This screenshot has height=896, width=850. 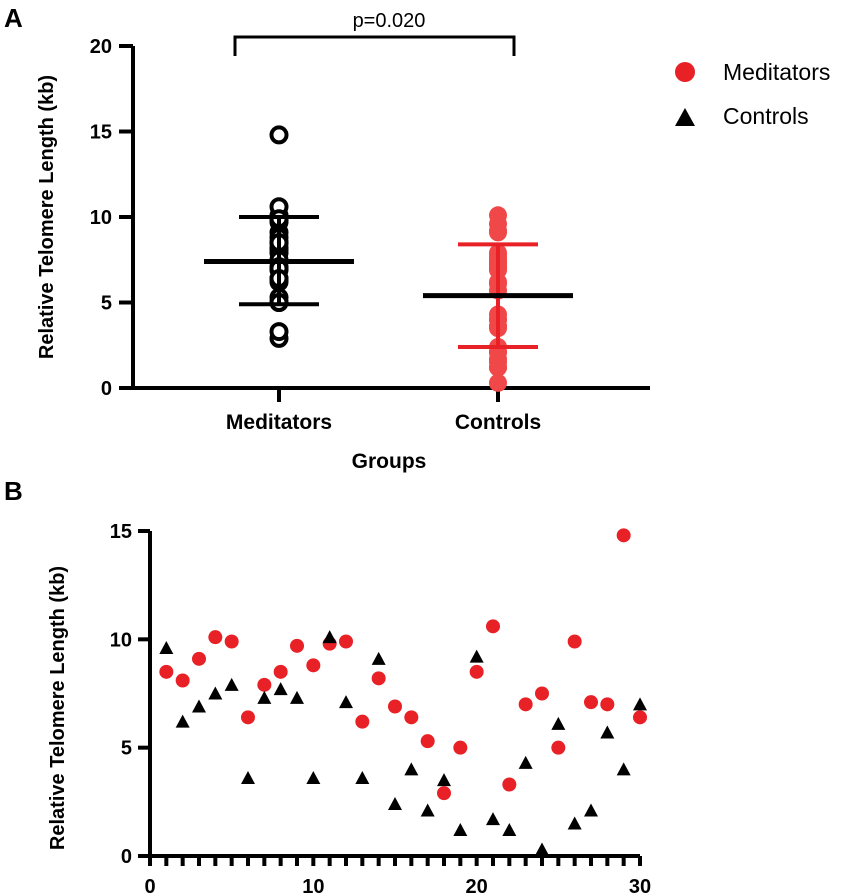 I want to click on x-category-label: Controls, so click(x=498, y=422).